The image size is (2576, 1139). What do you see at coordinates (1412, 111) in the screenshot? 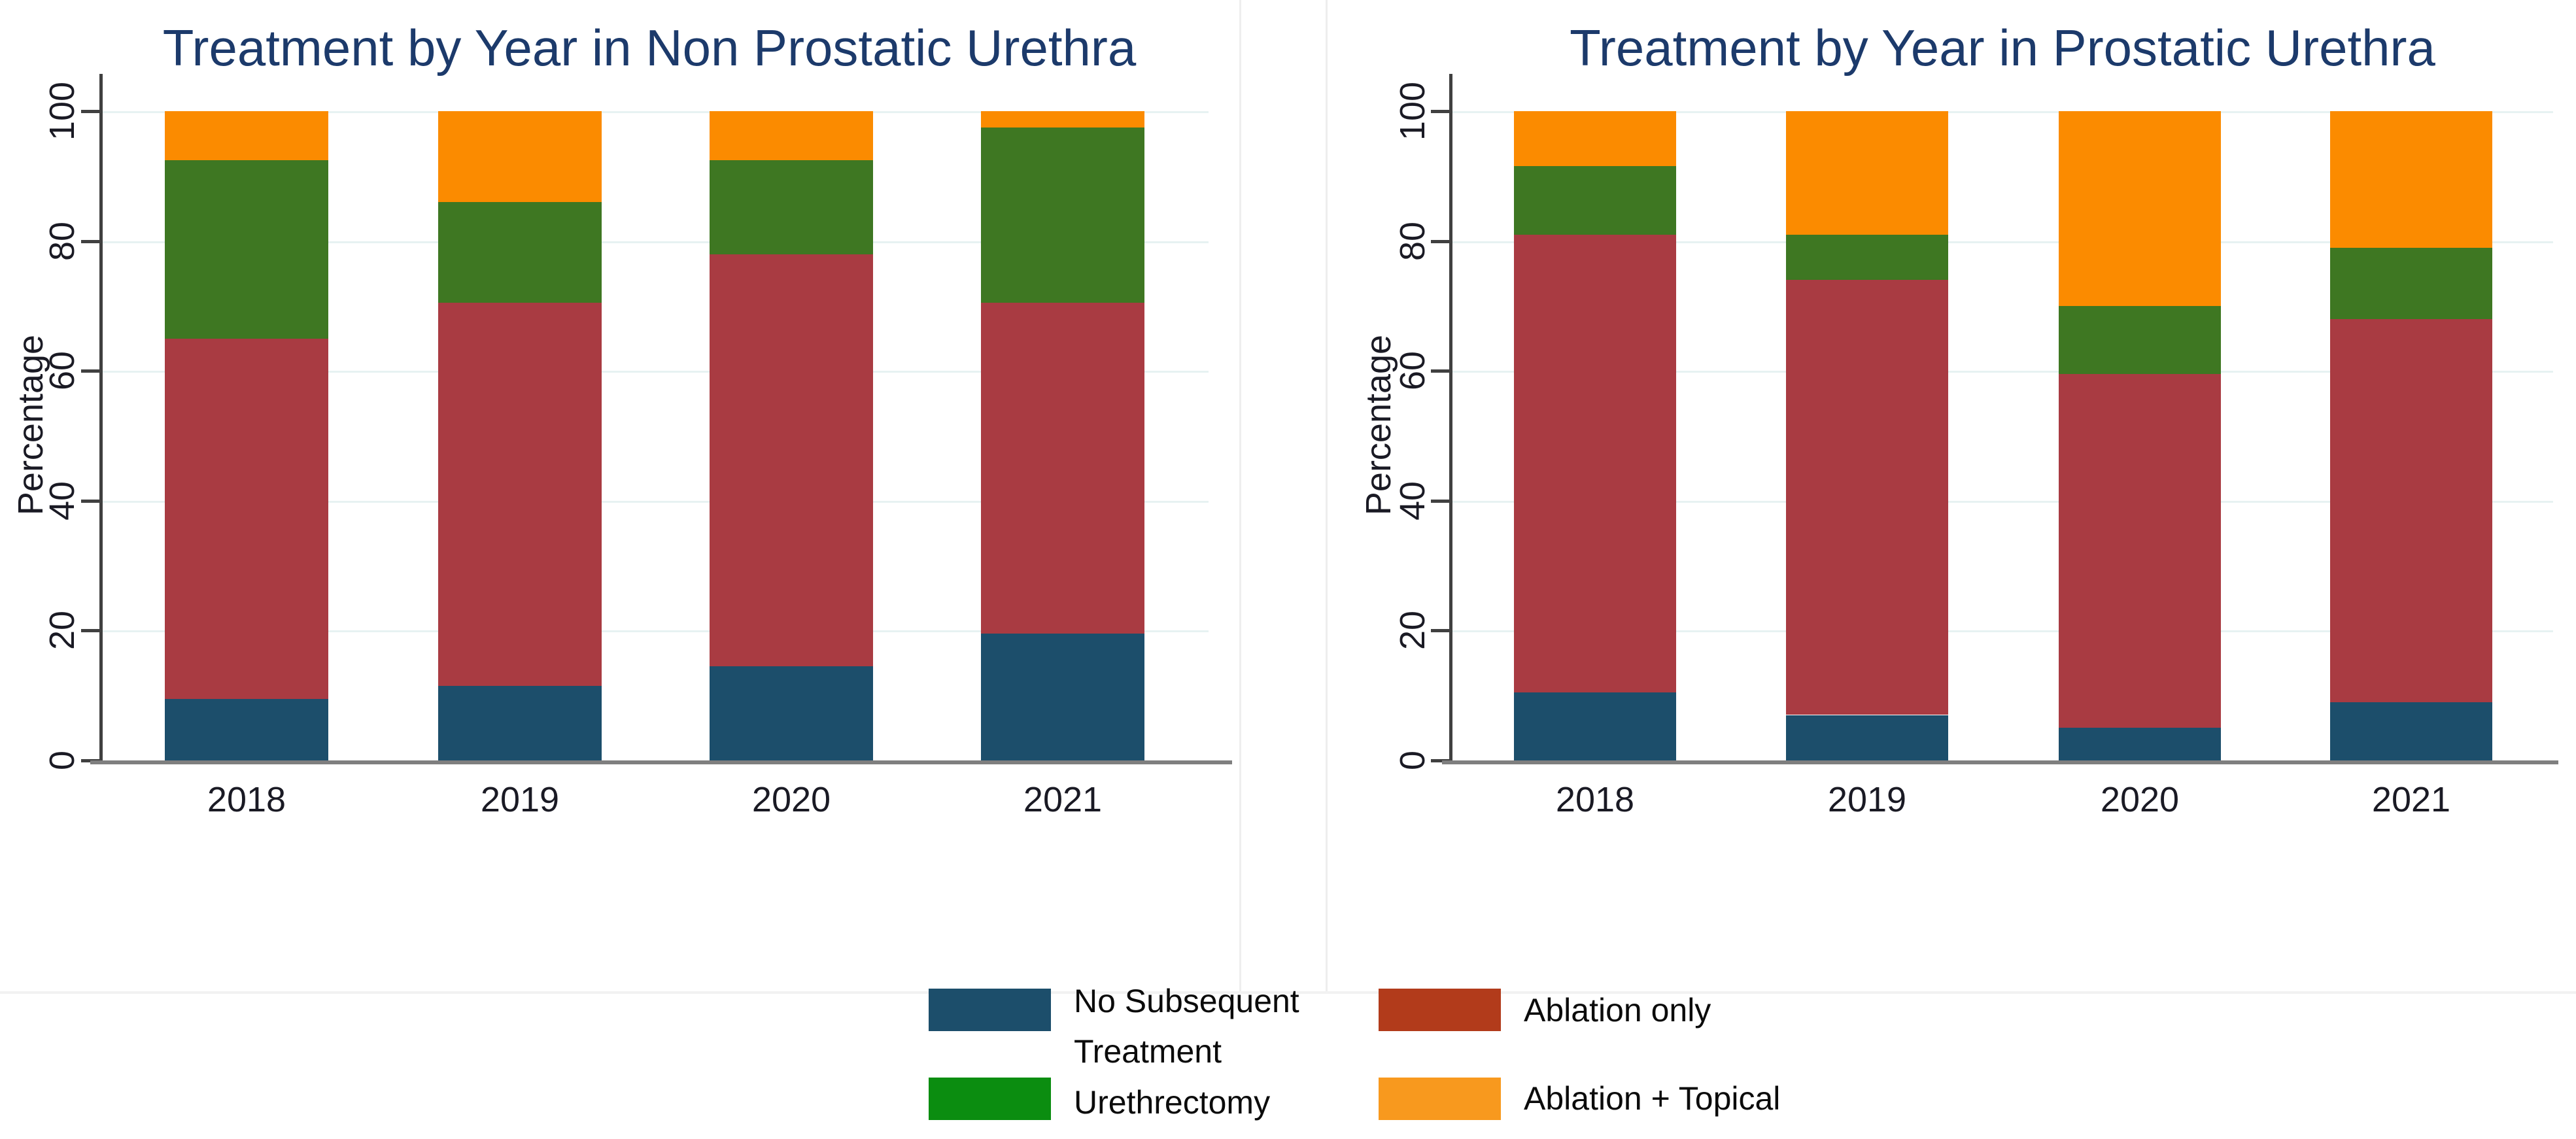
I see `y-tick-label-100: 100` at bounding box center [1412, 111].